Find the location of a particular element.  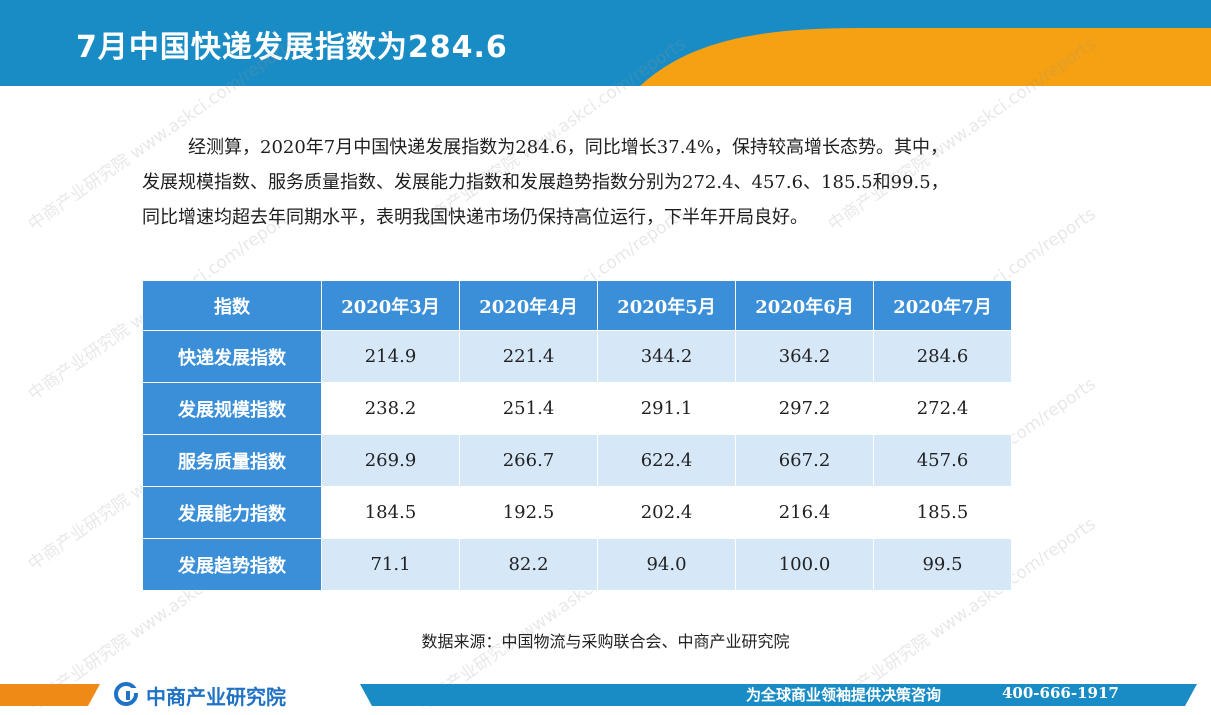

table-cell: 291.1 is located at coordinates (666, 408).